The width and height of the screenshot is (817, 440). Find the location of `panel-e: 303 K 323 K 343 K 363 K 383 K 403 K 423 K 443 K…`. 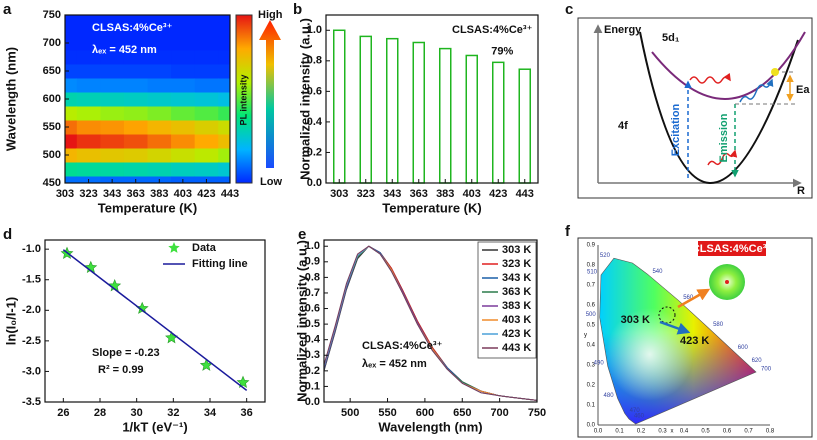

panel-e: 303 K 323 K 343 K 363 K 383 K 403 K 423 K 443 K… is located at coordinates (420, 330).